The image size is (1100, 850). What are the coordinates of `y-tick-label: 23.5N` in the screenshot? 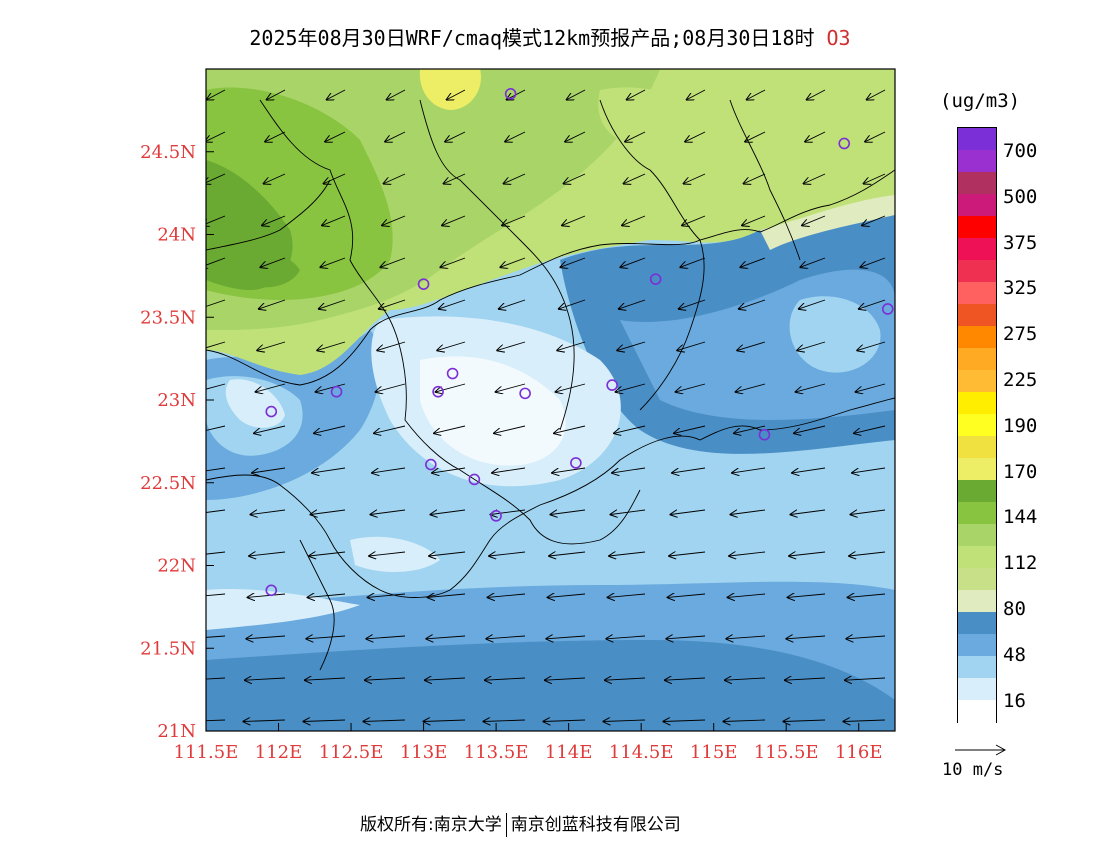 It's located at (168, 317).